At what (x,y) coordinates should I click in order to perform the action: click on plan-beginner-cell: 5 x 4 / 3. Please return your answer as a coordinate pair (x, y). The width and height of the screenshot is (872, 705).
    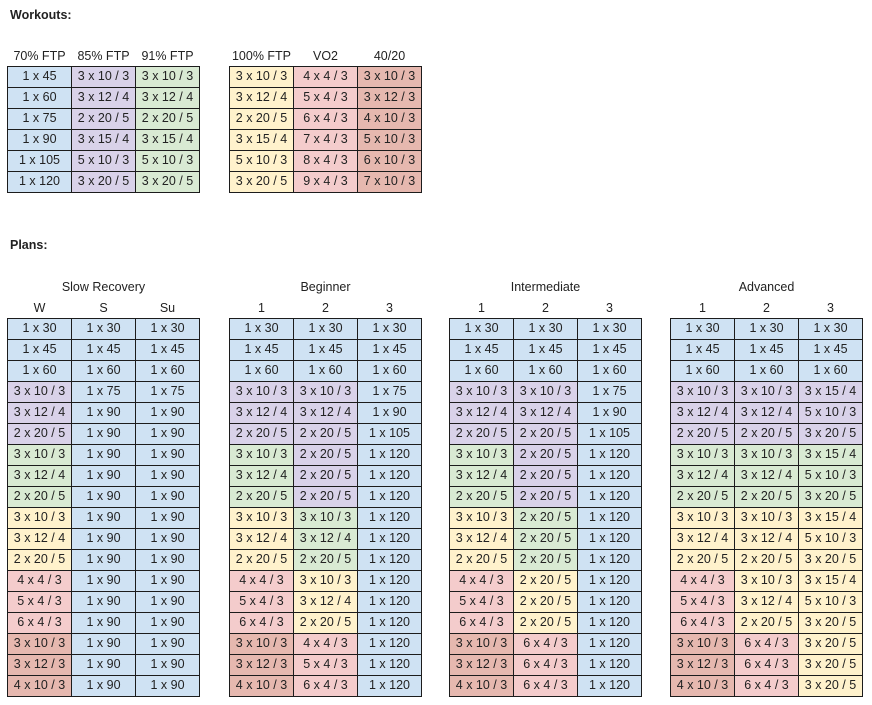
    Looking at the image, I should click on (261, 602).